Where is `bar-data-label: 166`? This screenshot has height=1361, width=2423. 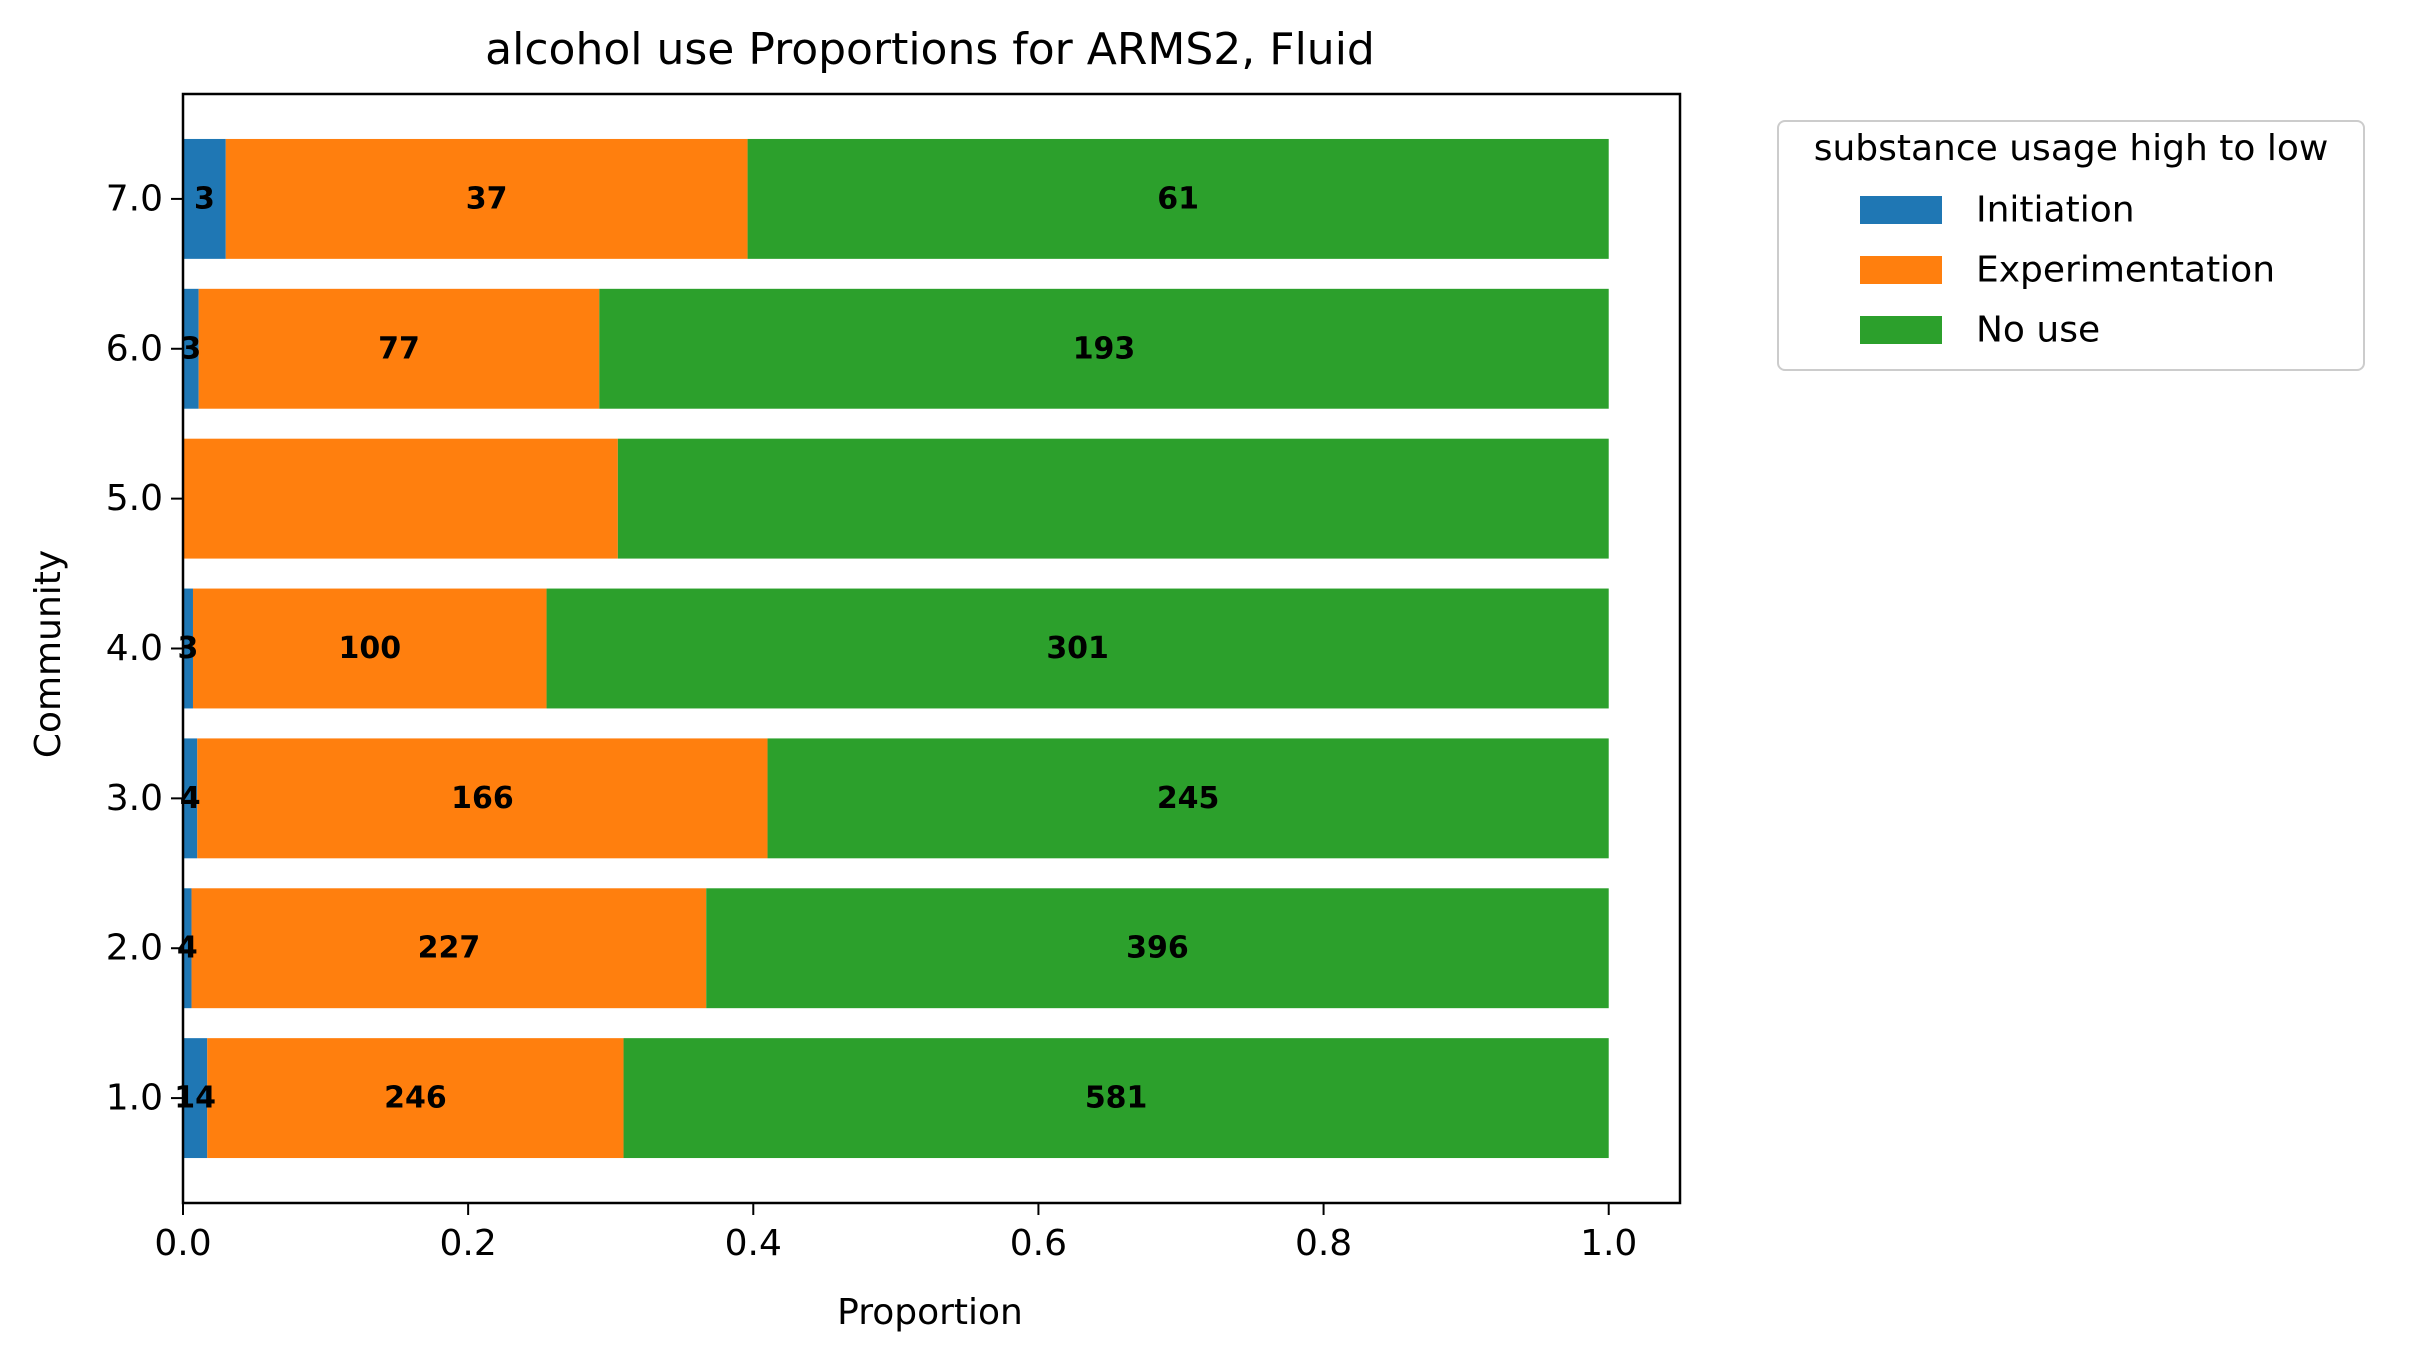 bar-data-label: 166 is located at coordinates (482, 798).